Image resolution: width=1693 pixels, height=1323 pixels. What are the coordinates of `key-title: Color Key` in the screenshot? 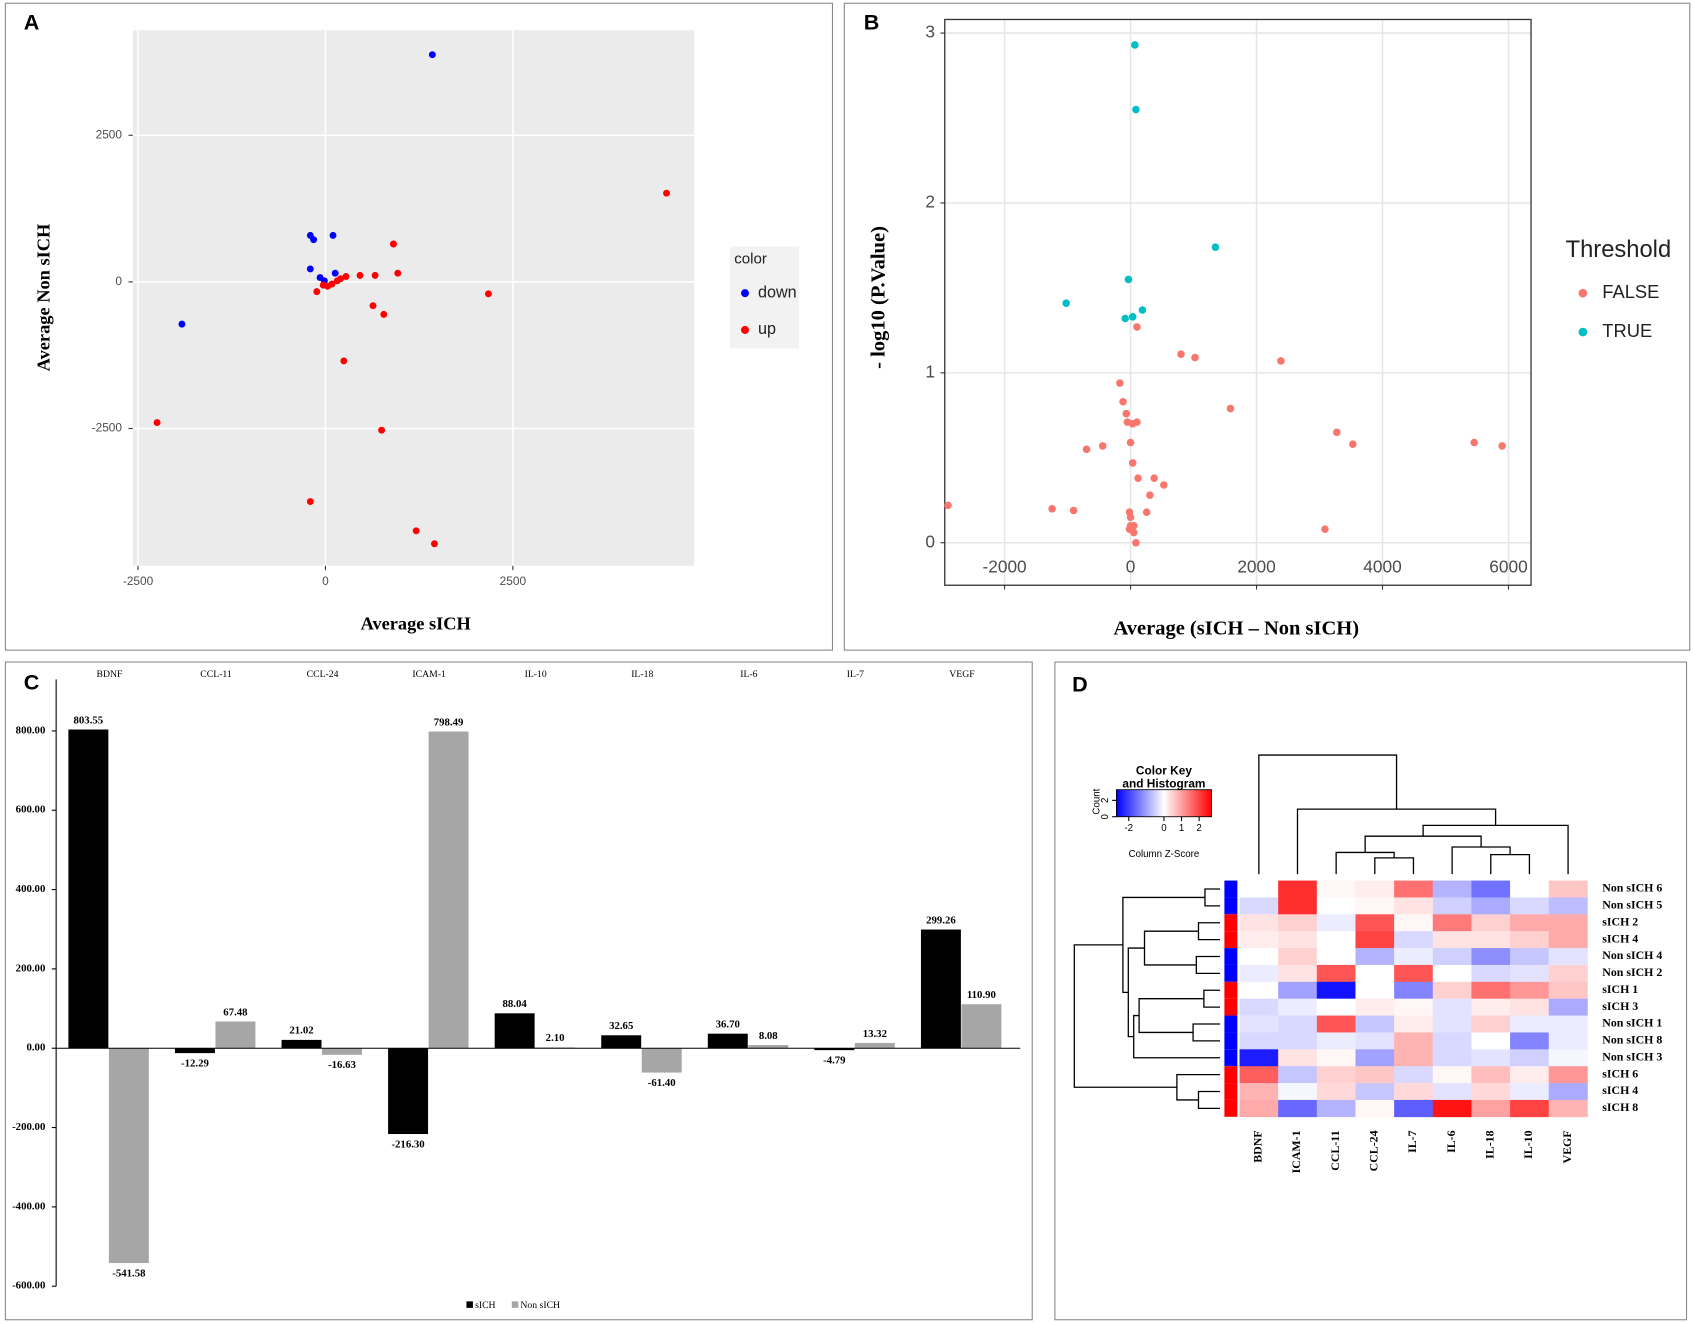 It's located at (1164, 770).